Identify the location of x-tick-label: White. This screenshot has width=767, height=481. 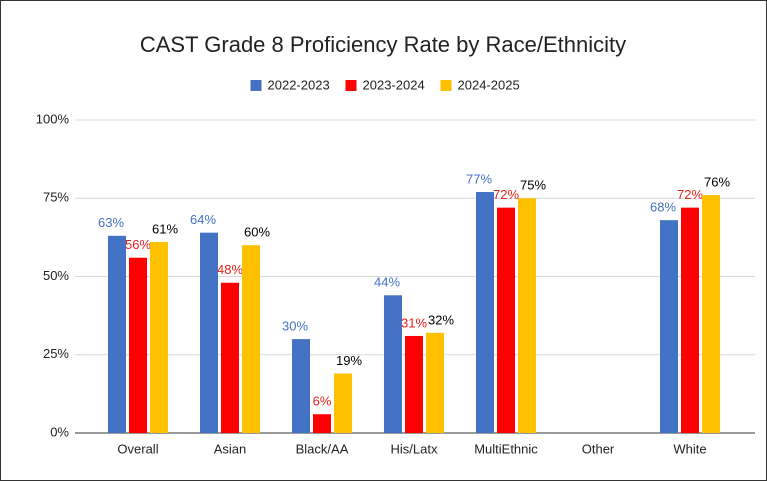
(689, 448).